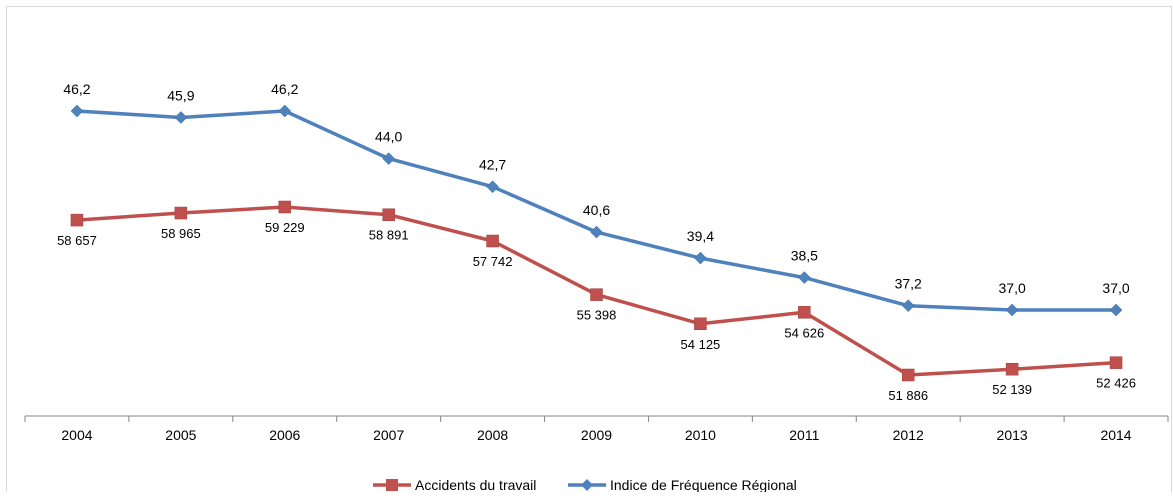  I want to click on data-label: 58 891, so click(389, 235).